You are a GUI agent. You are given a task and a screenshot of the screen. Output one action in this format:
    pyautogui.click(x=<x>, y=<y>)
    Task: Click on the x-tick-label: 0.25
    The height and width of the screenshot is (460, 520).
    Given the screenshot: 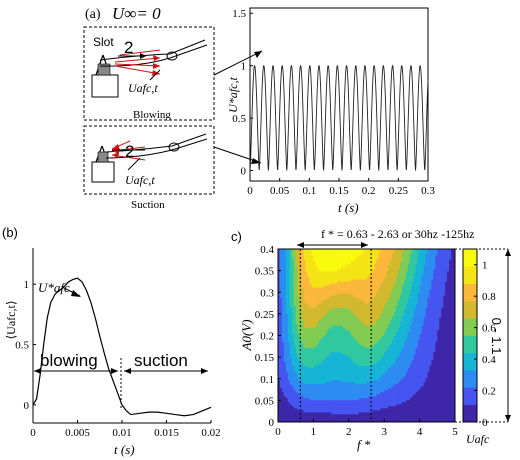 What is the action you would take?
    pyautogui.click(x=399, y=191)
    